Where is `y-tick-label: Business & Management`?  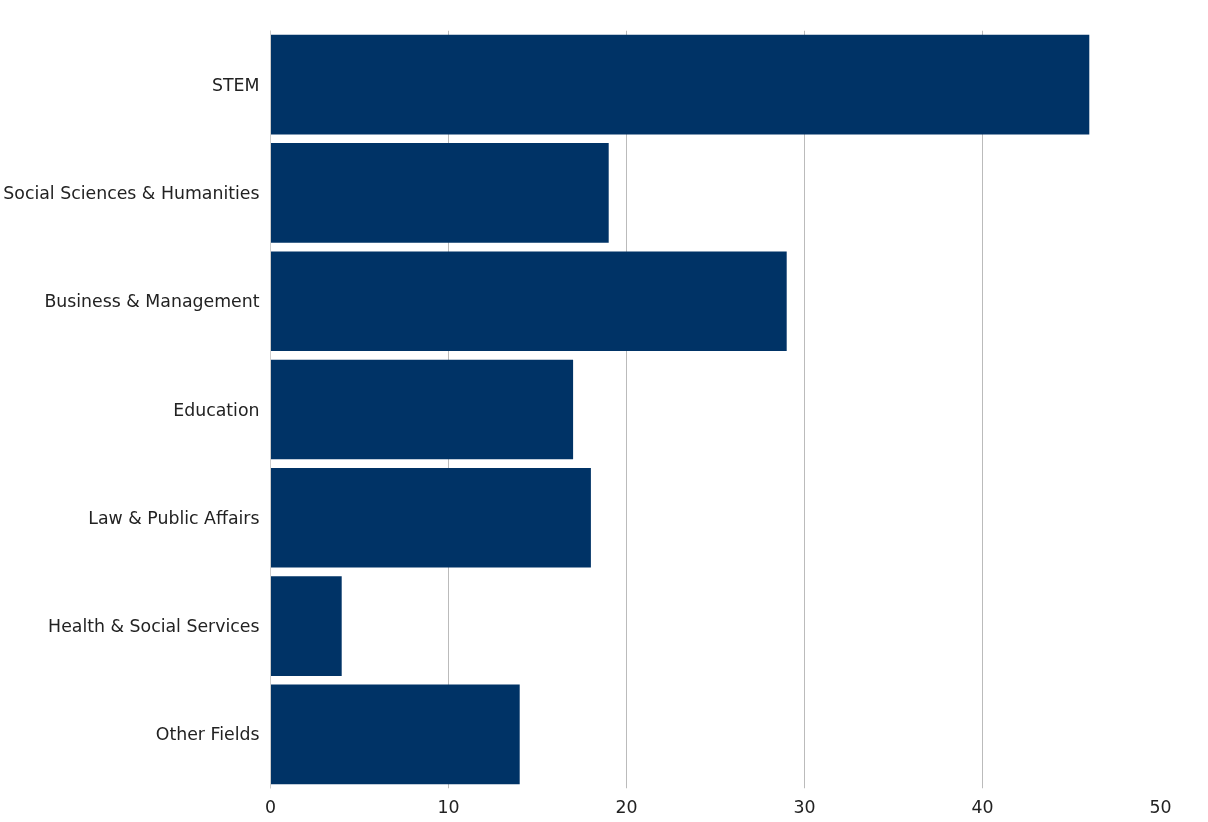
y-tick-label: Business & Management is located at coordinates (152, 301).